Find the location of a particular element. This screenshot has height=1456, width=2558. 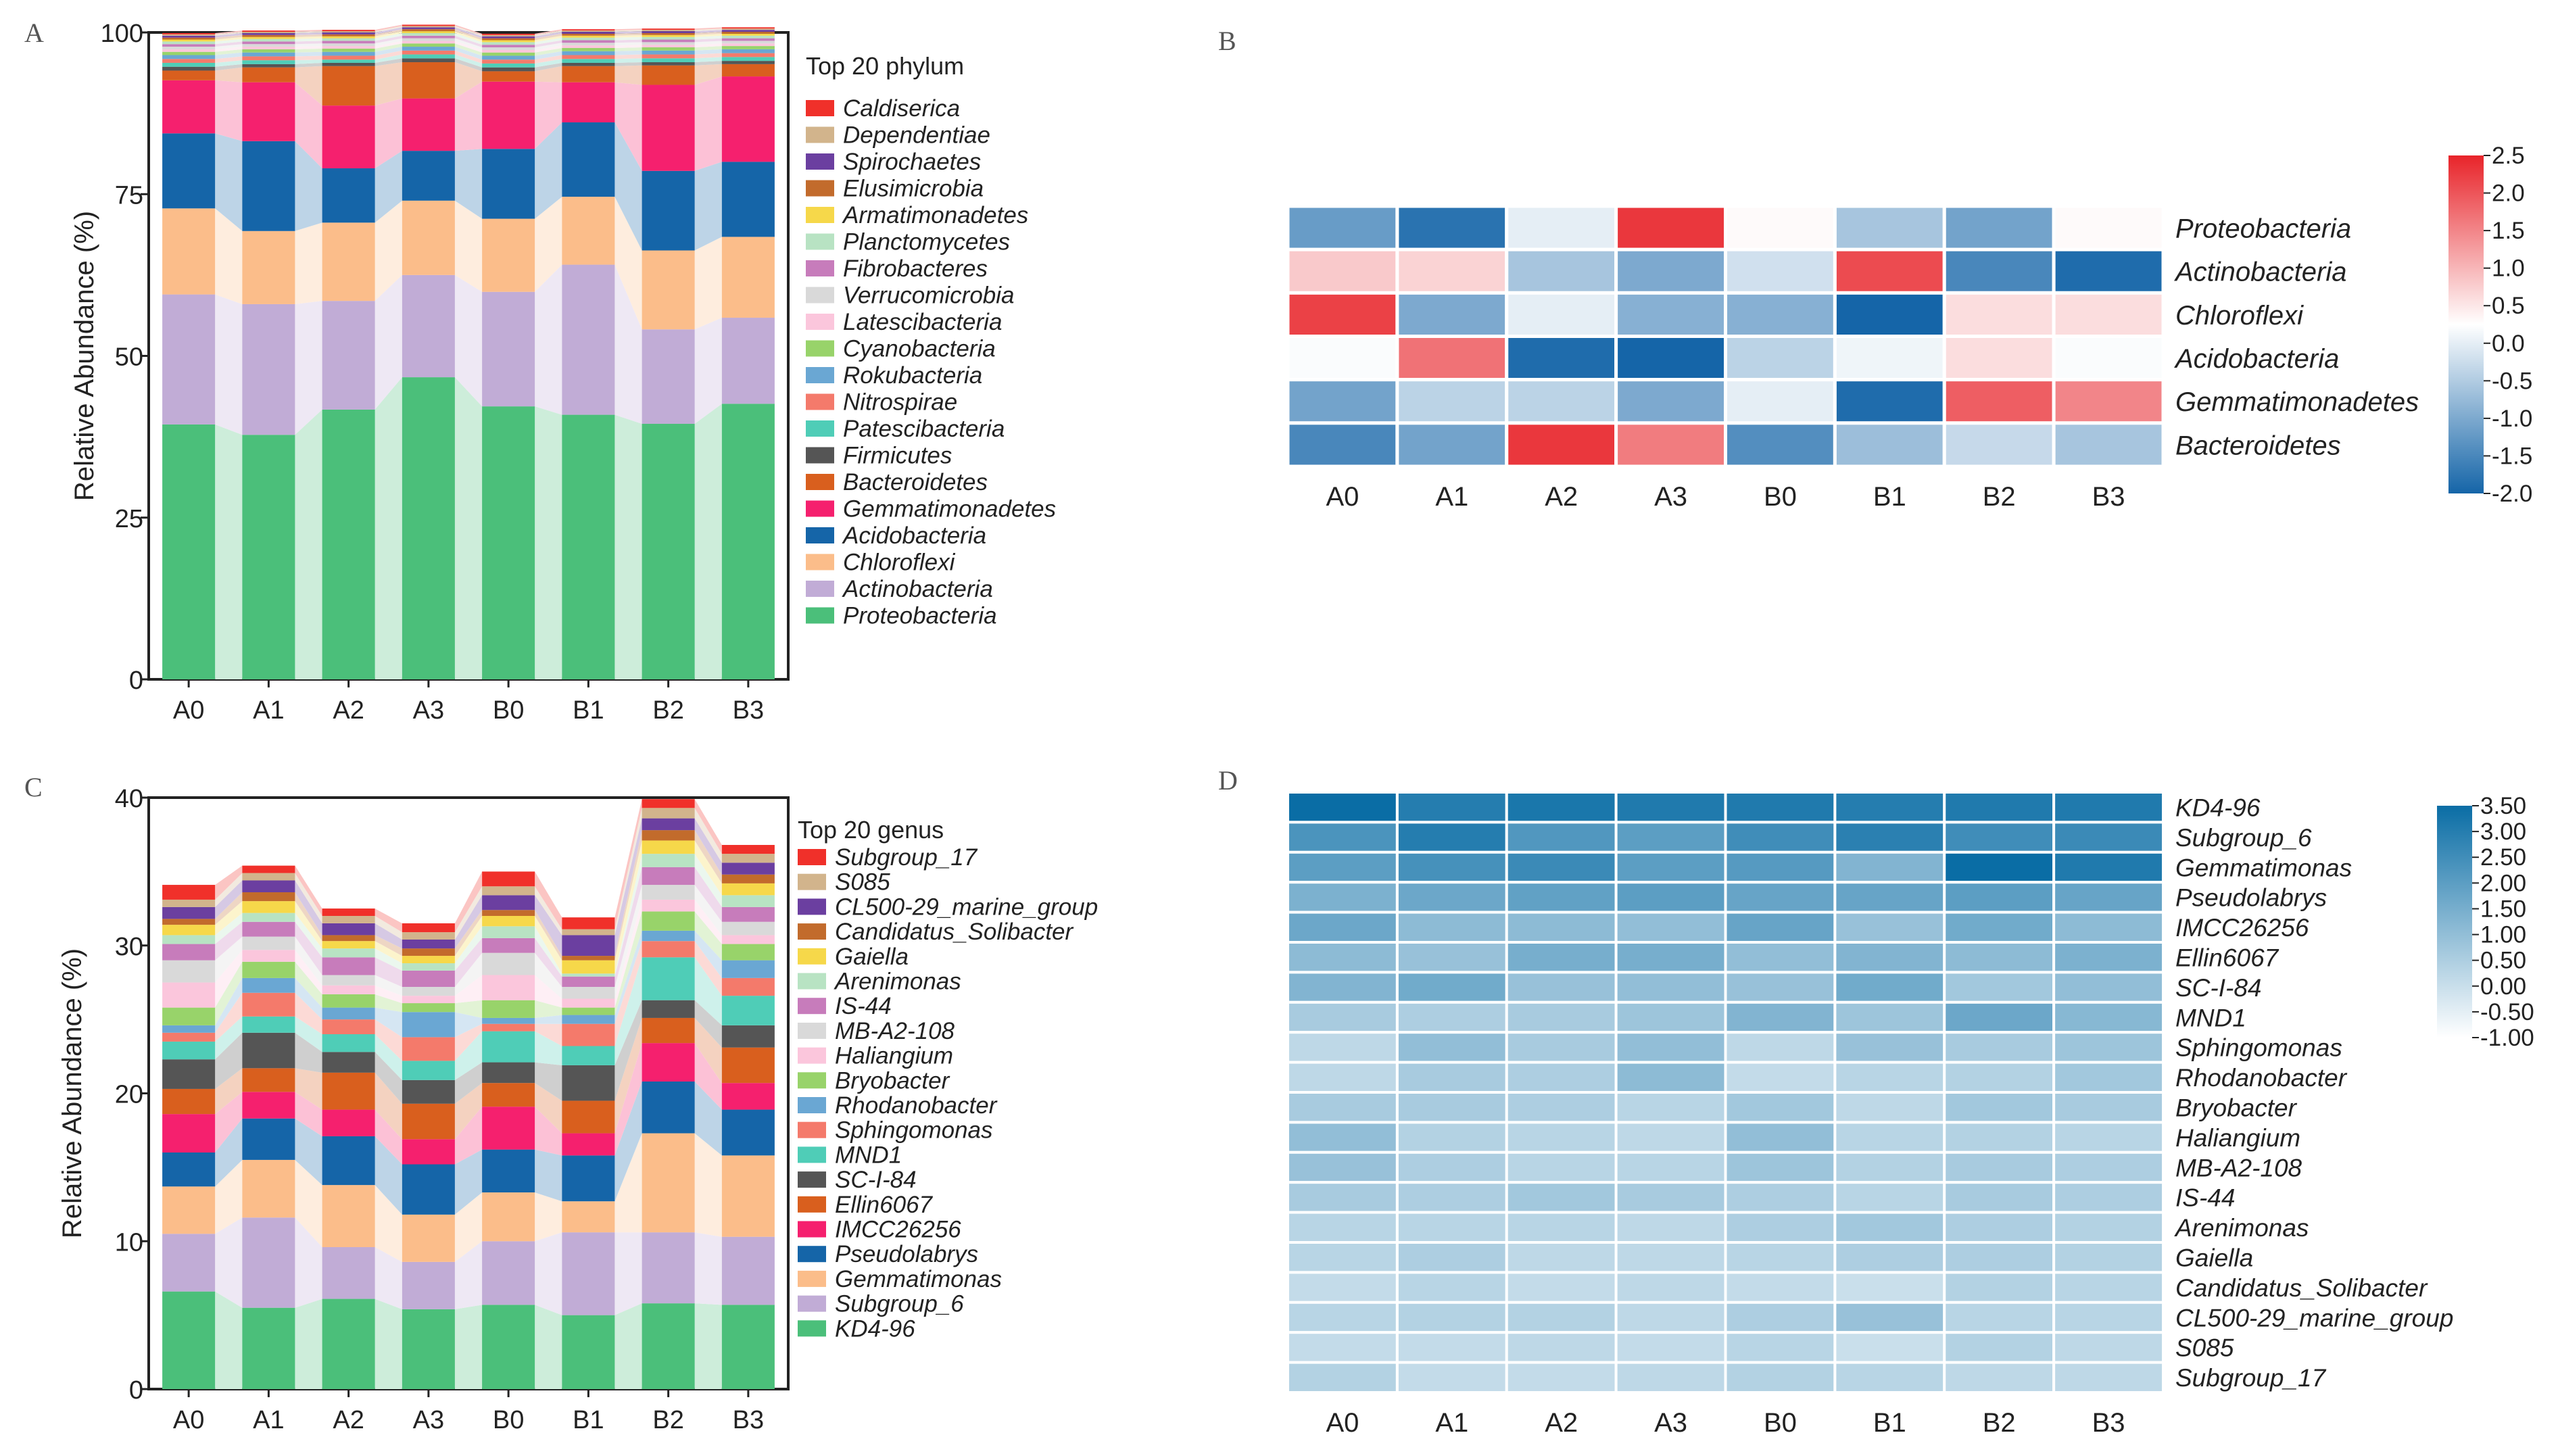

colorbar-tick-label: -1.0 is located at coordinates (2512, 419).